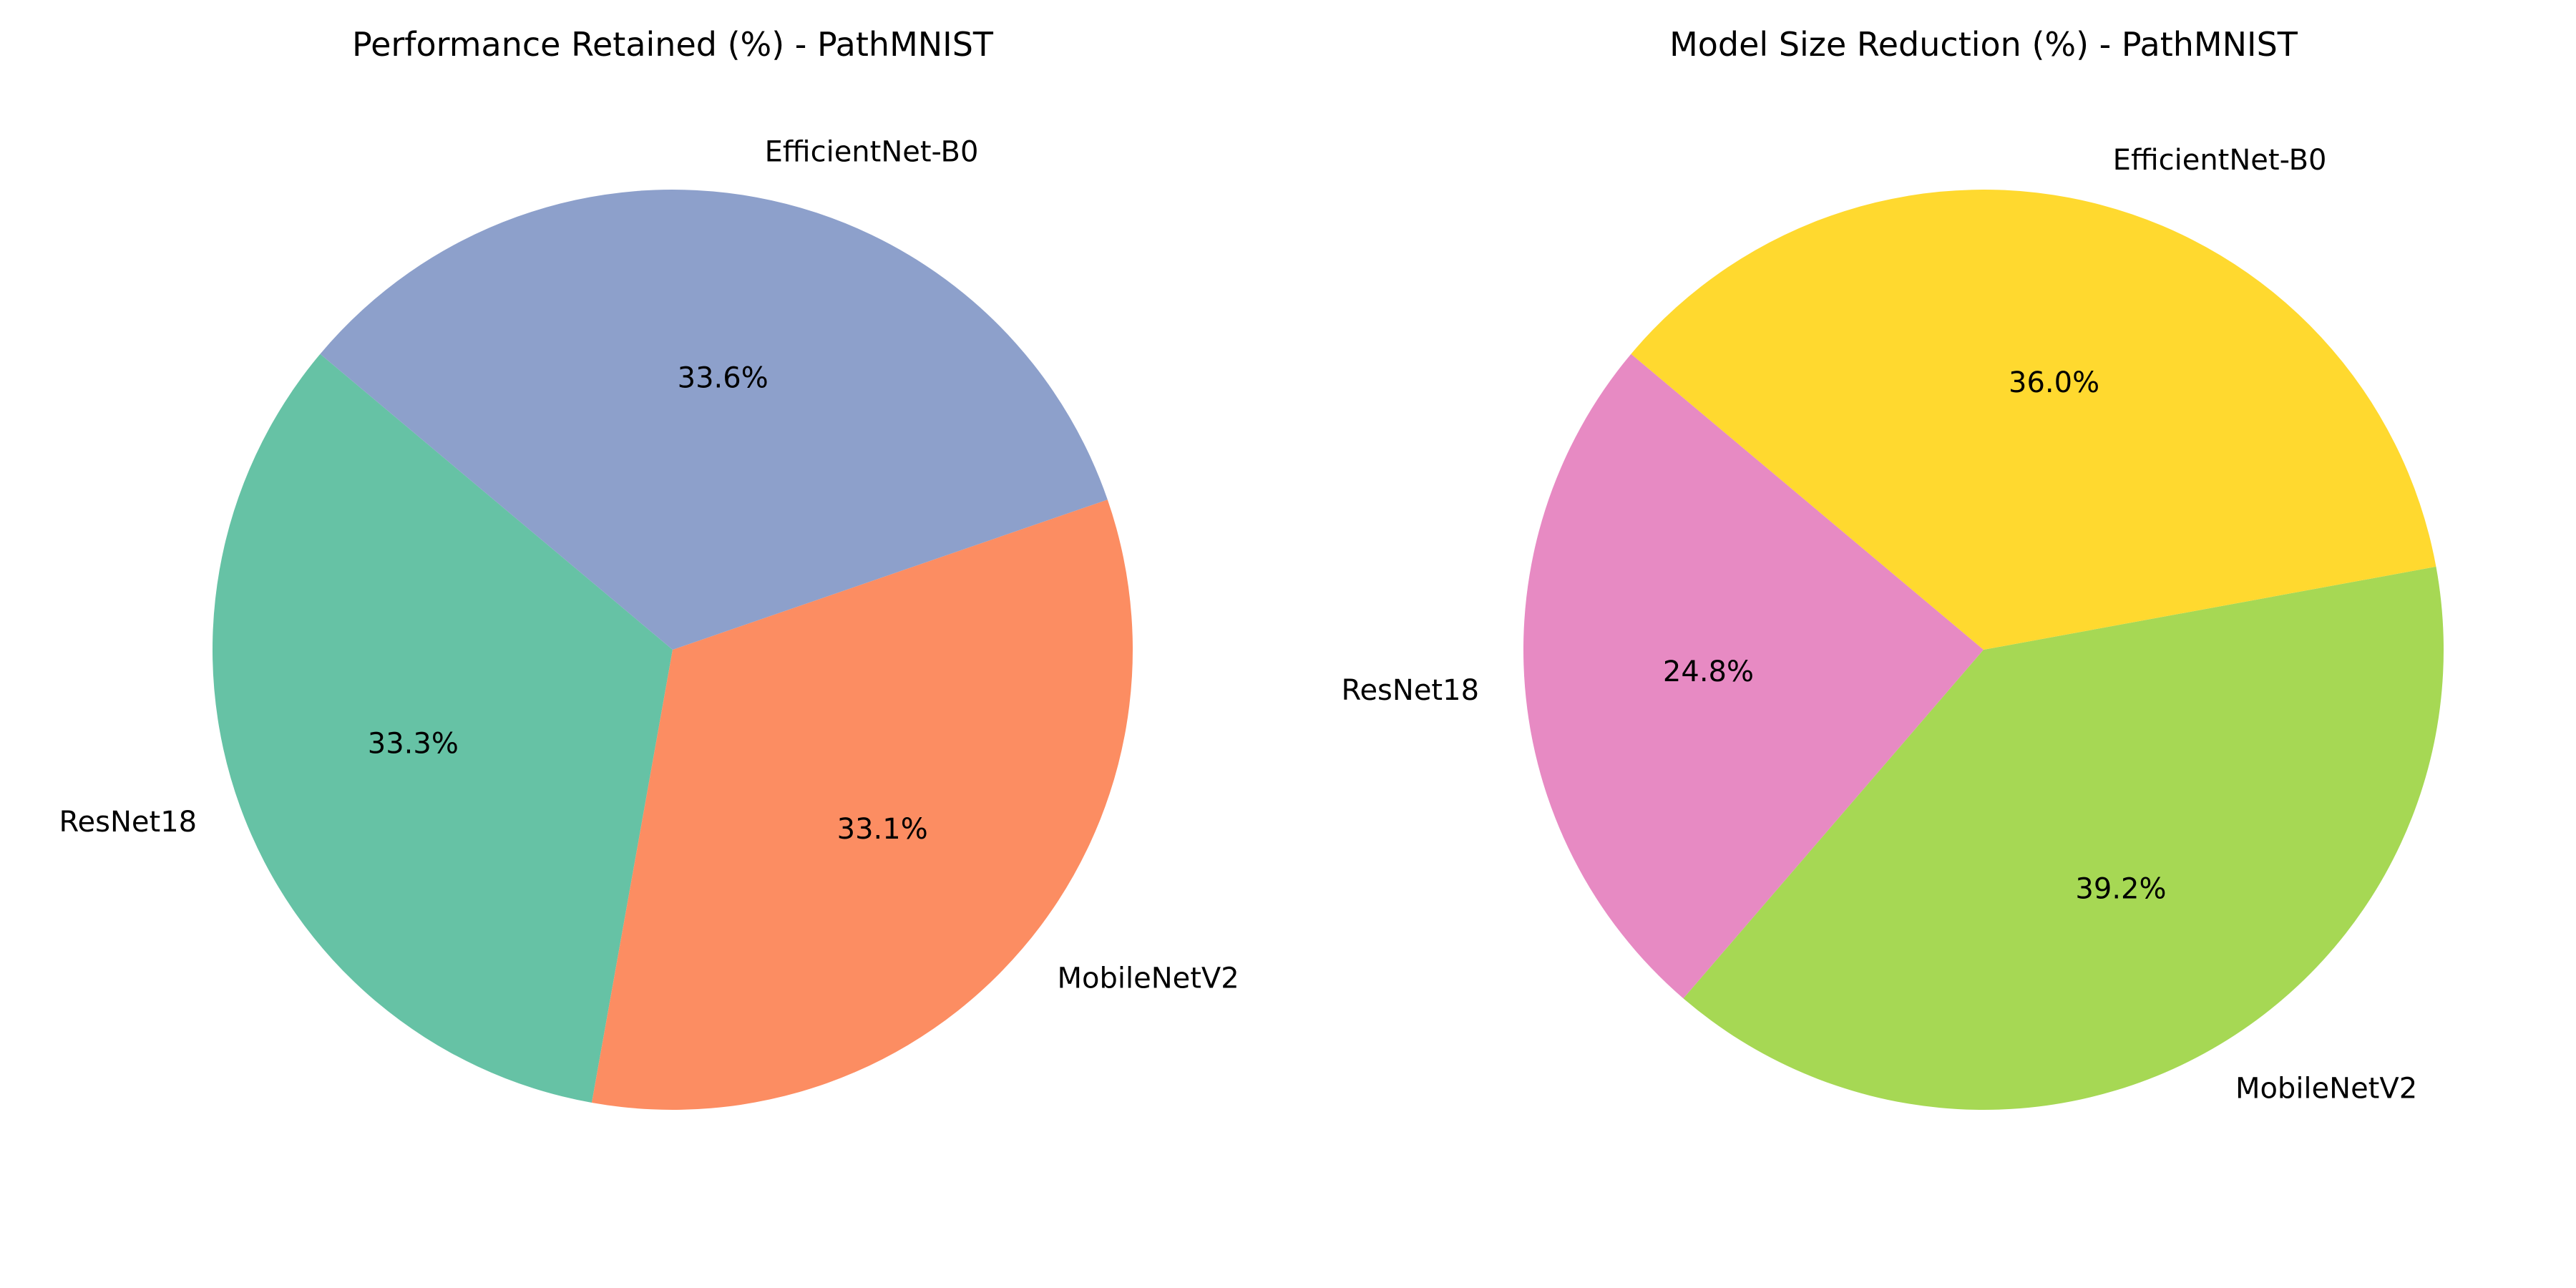 The image size is (2576, 1288). I want to click on pie-percent-label: 36.0%, so click(2054, 382).